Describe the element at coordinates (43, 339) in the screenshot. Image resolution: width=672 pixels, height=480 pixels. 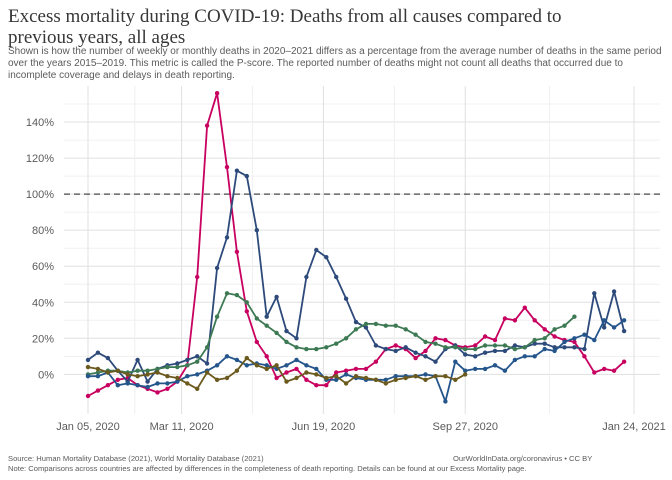
I see `y-tick-label: 20%` at that location.